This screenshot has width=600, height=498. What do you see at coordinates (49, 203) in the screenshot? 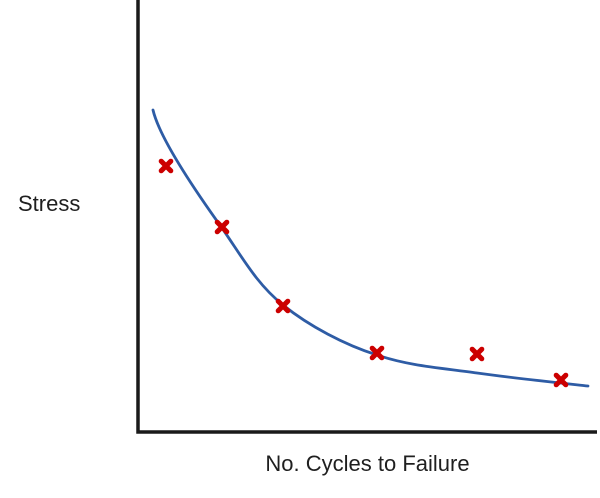
I see `y-axis-label: Stress` at bounding box center [49, 203].